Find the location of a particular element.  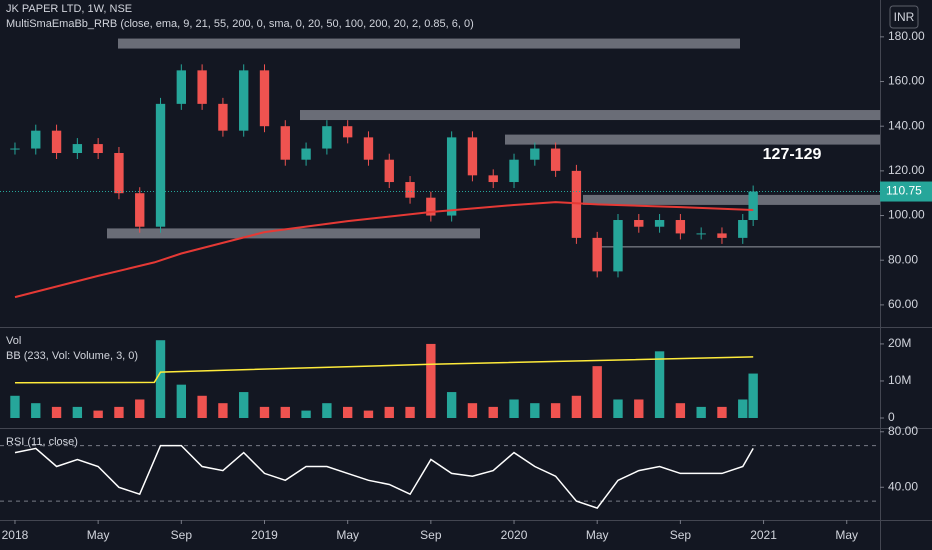

x-tick-label: 2021 is located at coordinates (763, 535).